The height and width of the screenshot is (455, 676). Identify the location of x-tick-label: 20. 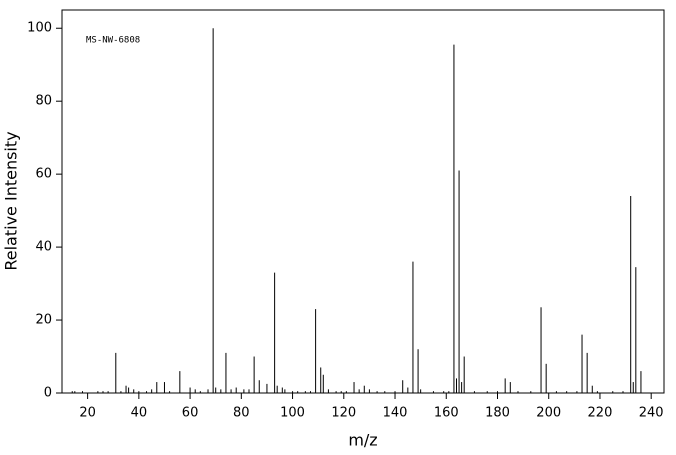
(87, 413).